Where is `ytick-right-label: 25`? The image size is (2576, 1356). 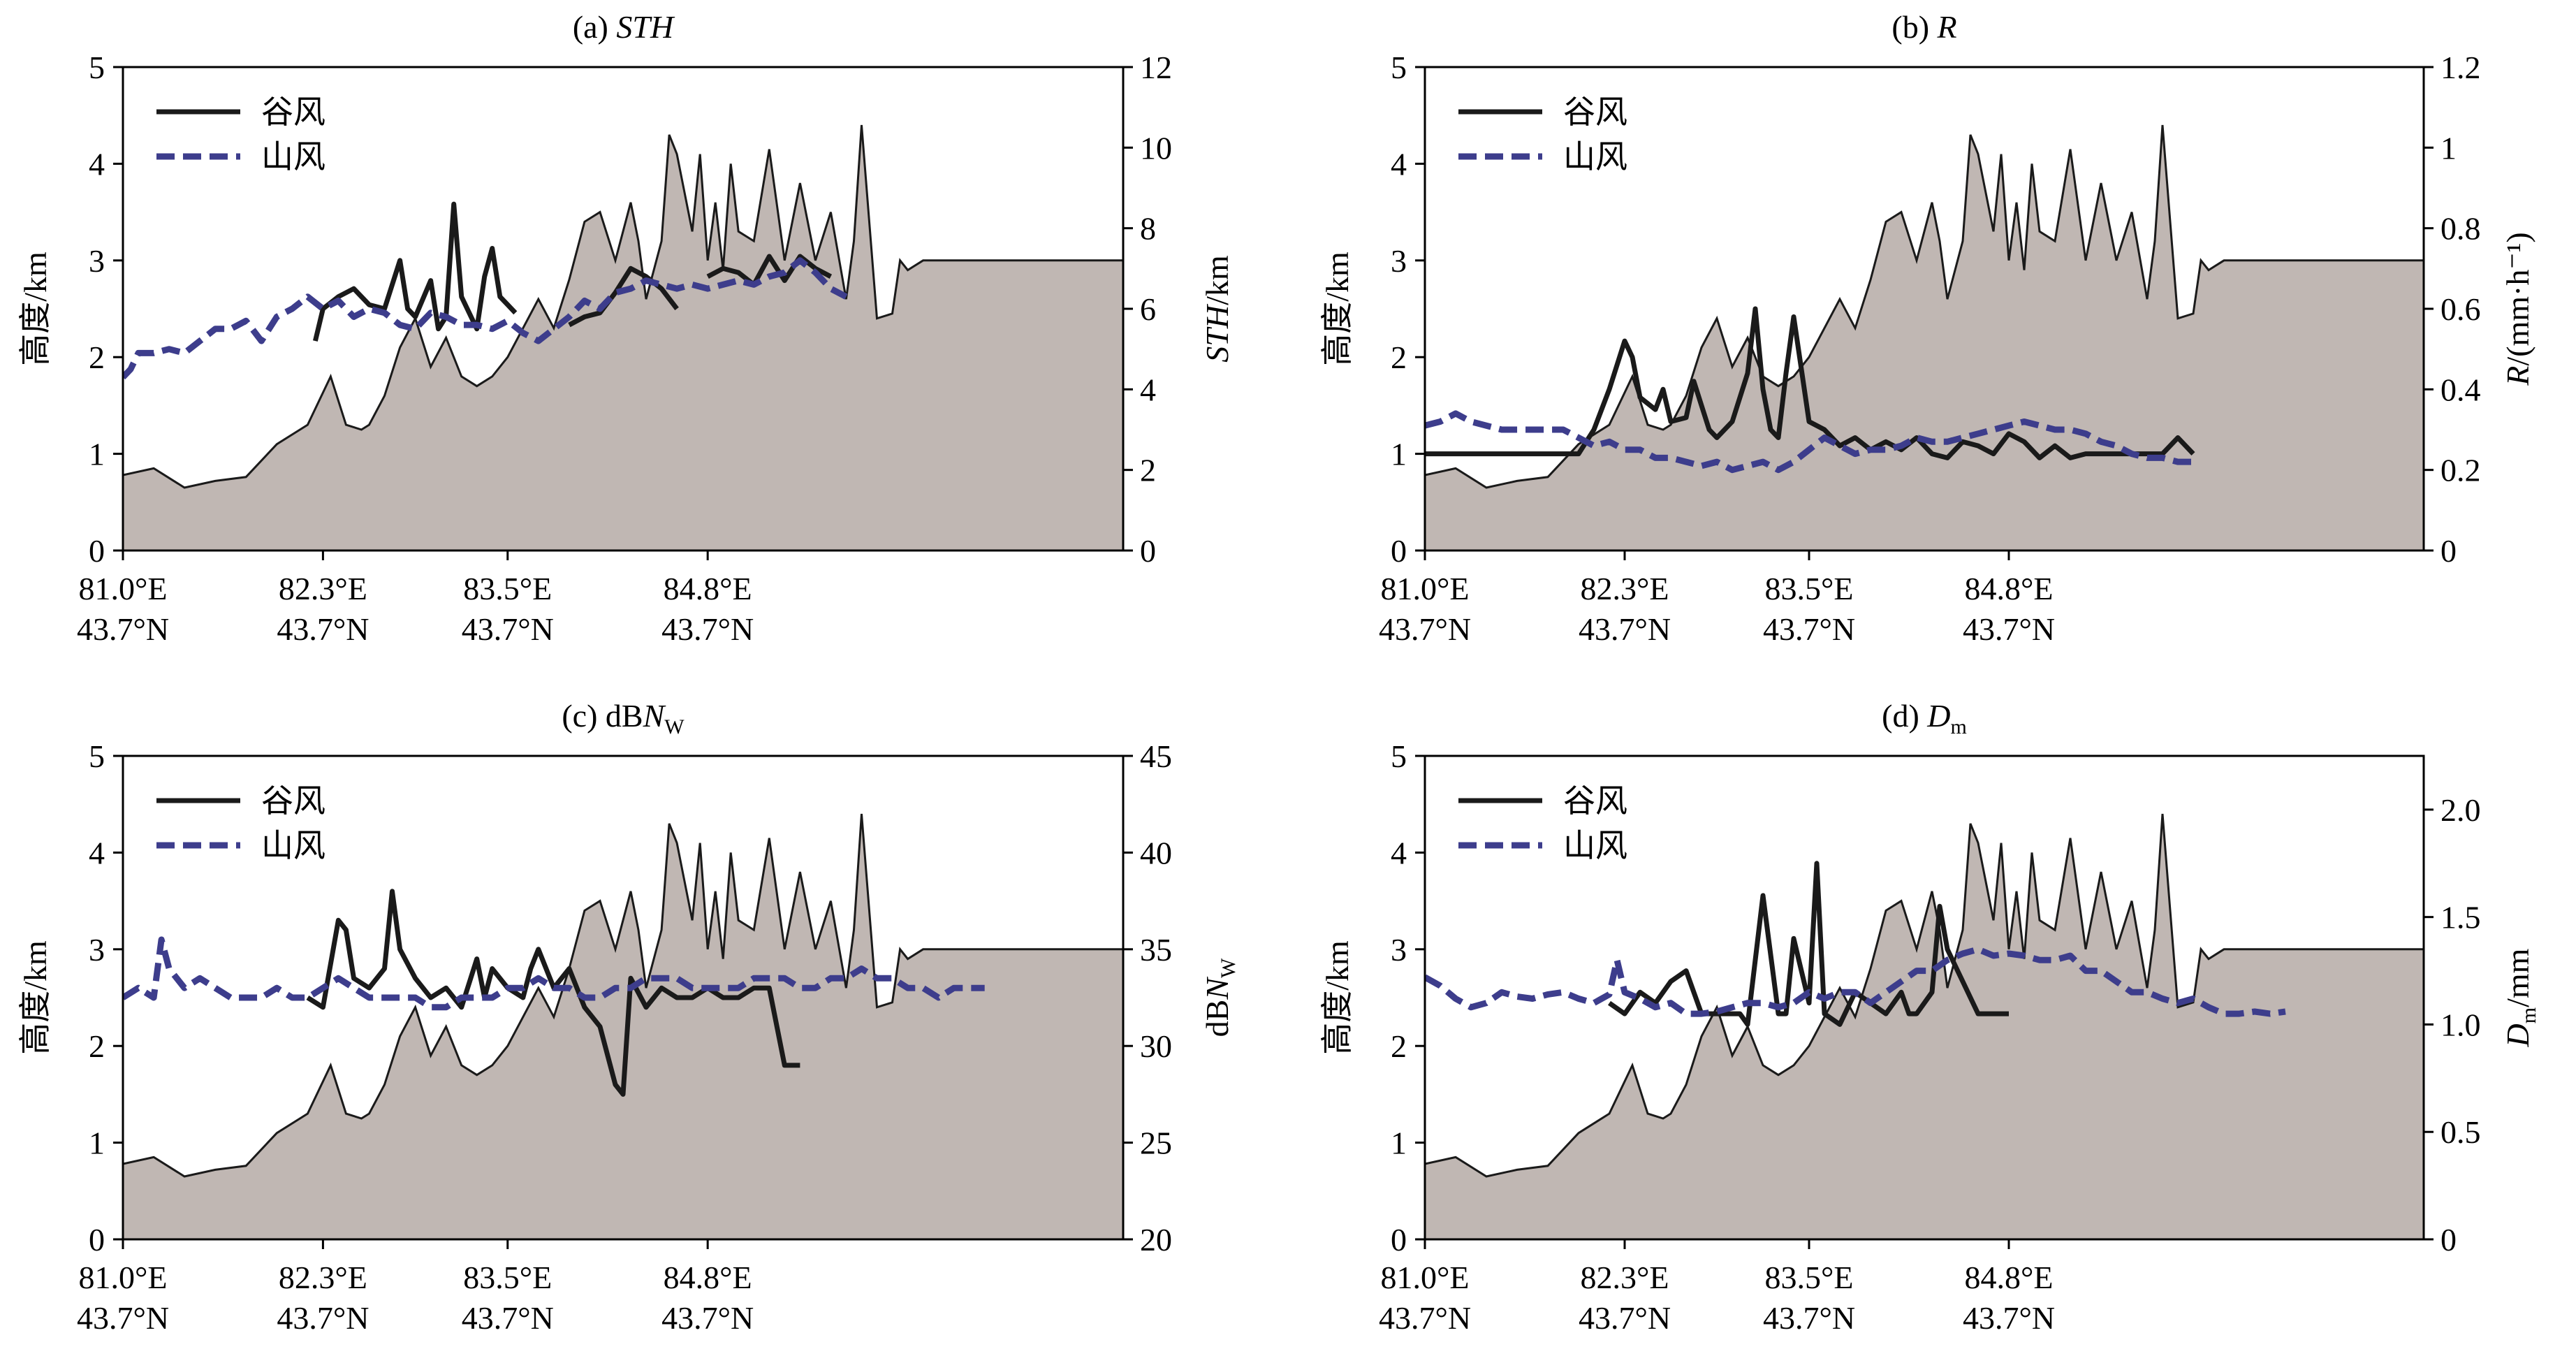 ytick-right-label: 25 is located at coordinates (1156, 1143).